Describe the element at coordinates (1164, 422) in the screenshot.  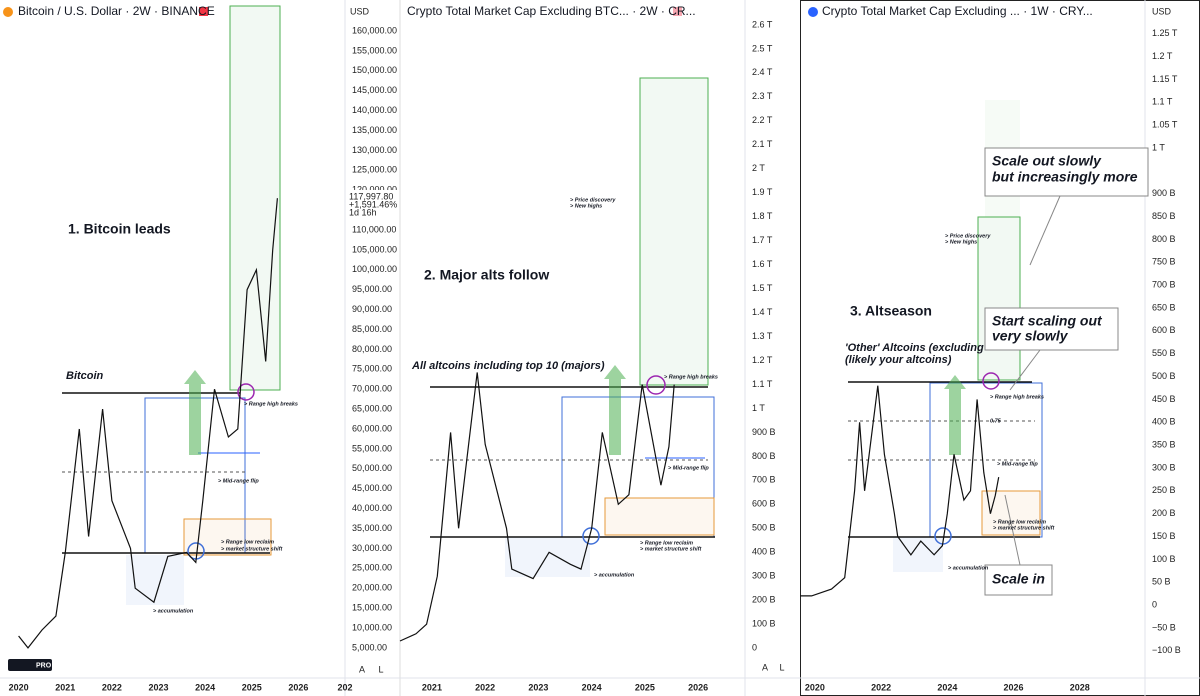
I see `y-tick-label: 400 B` at that location.